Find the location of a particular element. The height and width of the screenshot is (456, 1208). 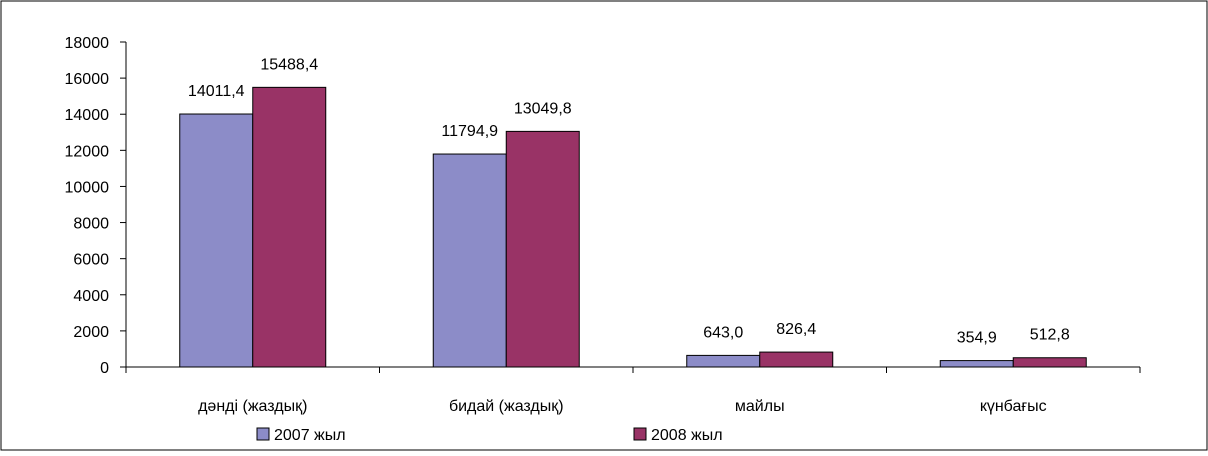

data-label: 14011,4 is located at coordinates (216, 91).